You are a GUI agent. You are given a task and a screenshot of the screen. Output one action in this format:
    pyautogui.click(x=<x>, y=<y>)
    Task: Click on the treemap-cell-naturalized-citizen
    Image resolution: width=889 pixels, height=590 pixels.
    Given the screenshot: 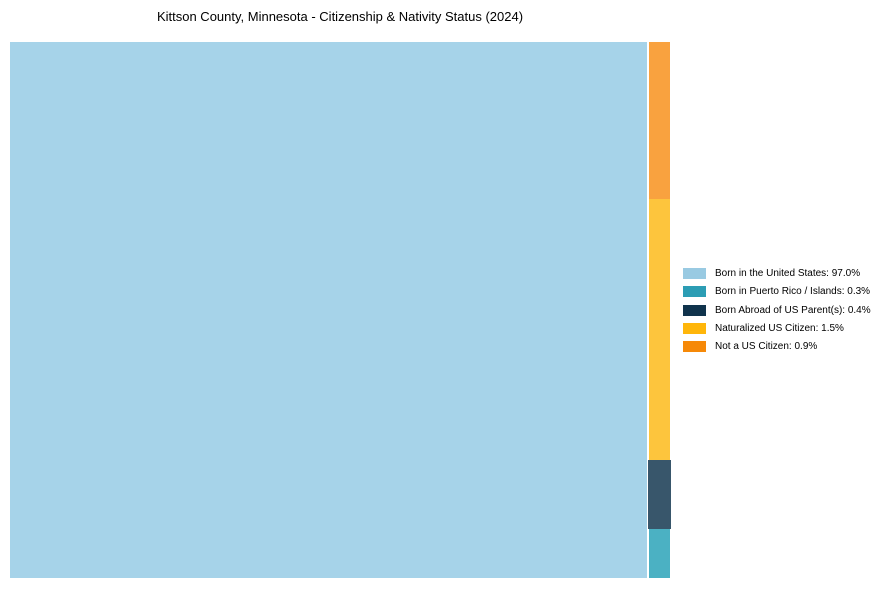 What is the action you would take?
    pyautogui.click(x=659, y=329)
    